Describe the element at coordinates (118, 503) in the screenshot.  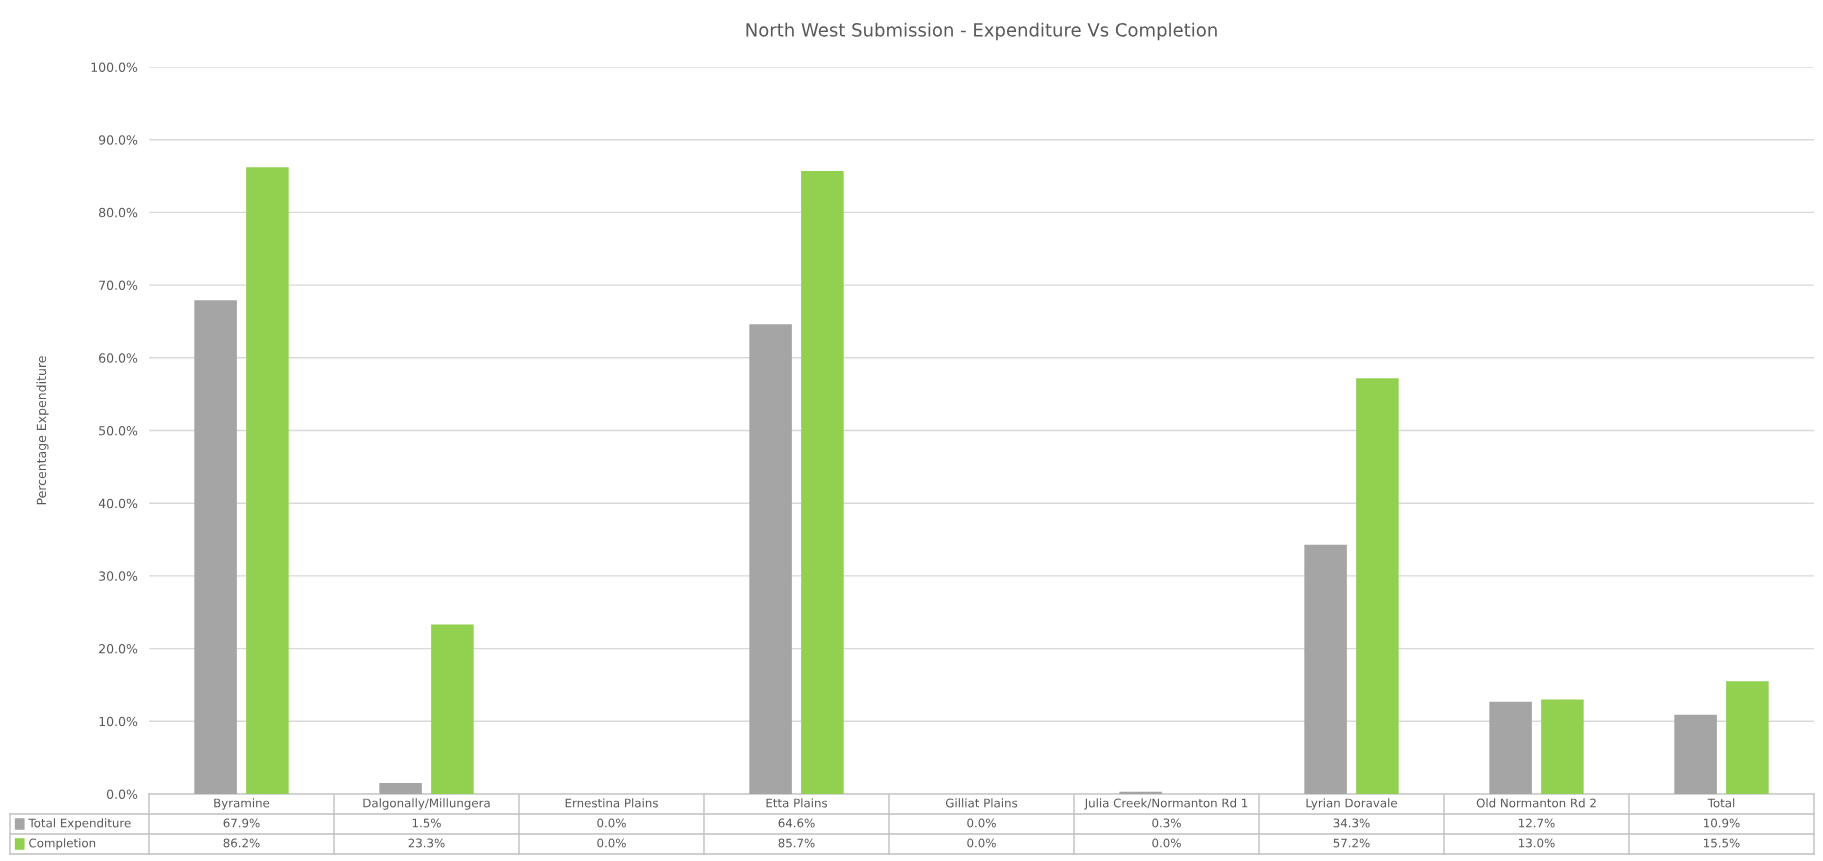
I see `y-tick-label: 40.0%` at that location.